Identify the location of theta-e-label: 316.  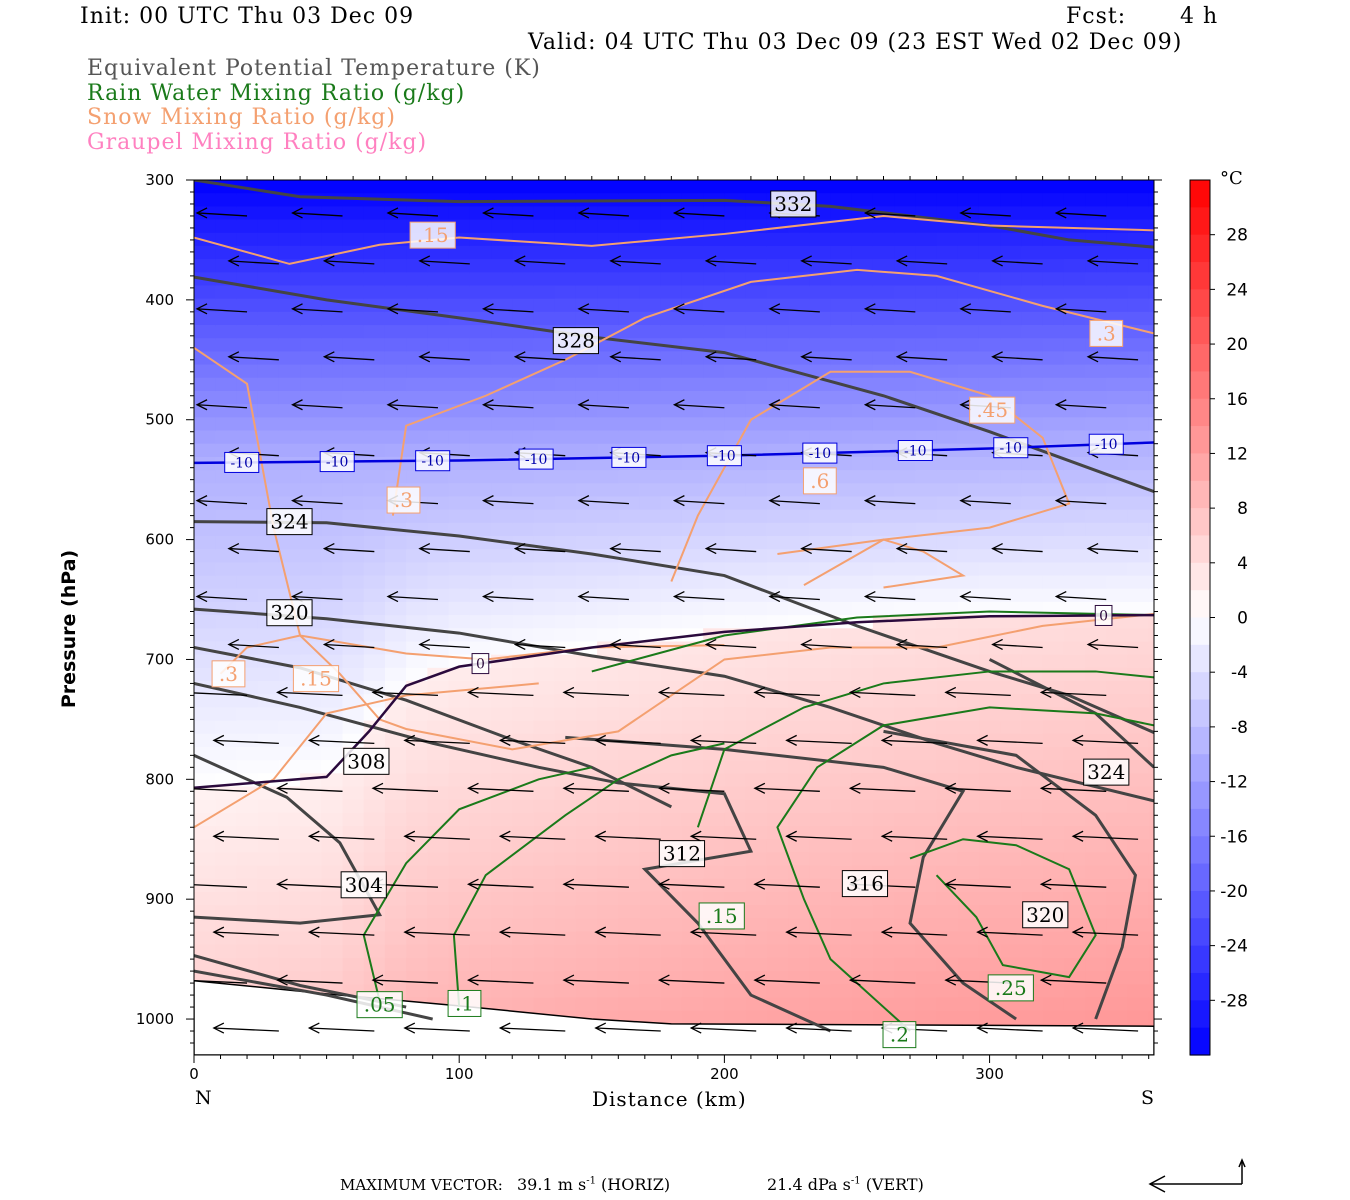
(865, 884).